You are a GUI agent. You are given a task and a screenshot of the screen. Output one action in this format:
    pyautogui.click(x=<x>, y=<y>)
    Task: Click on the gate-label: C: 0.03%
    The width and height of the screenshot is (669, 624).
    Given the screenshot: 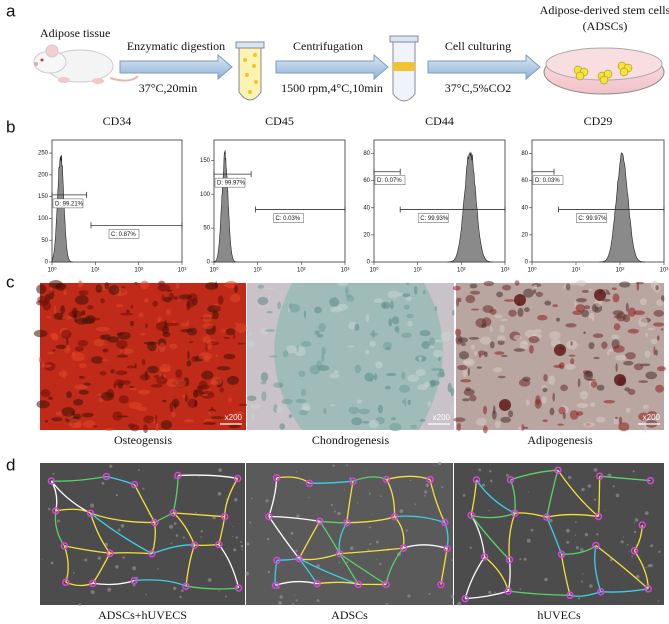 What is the action you would take?
    pyautogui.click(x=287, y=219)
    